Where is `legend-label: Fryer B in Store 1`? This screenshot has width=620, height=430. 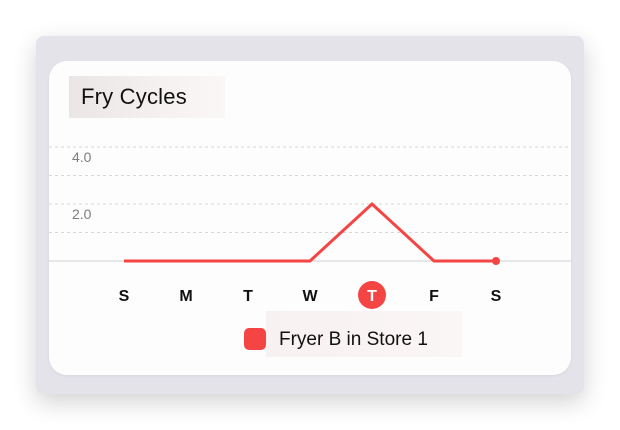 legend-label: Fryer B in Store 1 is located at coordinates (353, 339).